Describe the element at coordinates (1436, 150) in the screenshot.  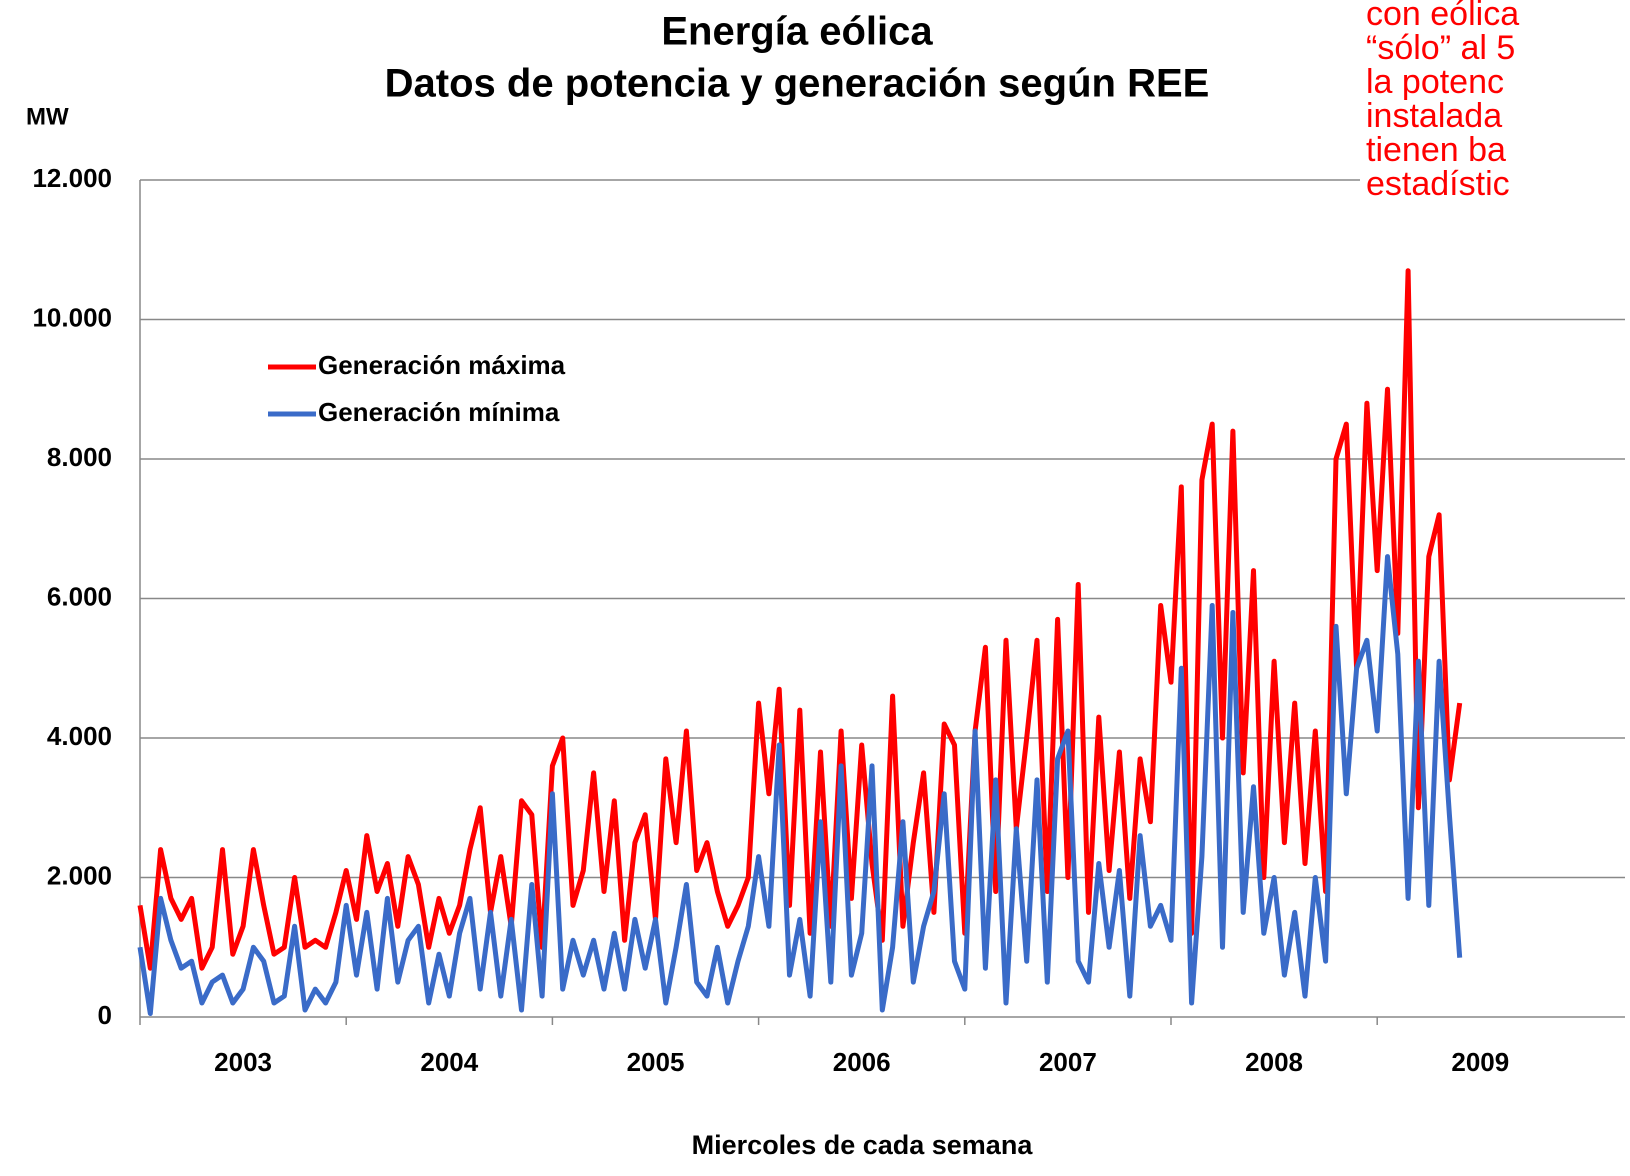
I see `annotation-line: tienen ba` at that location.